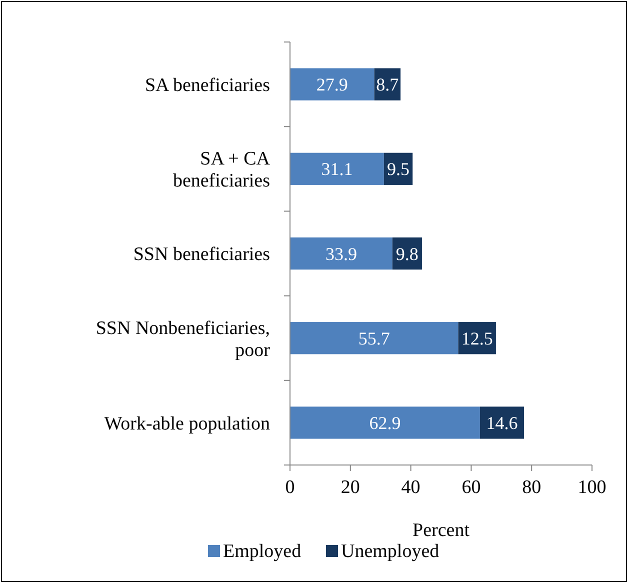 This screenshot has height=583, width=628. What do you see at coordinates (262, 551) in the screenshot?
I see `legend-label: Employed` at bounding box center [262, 551].